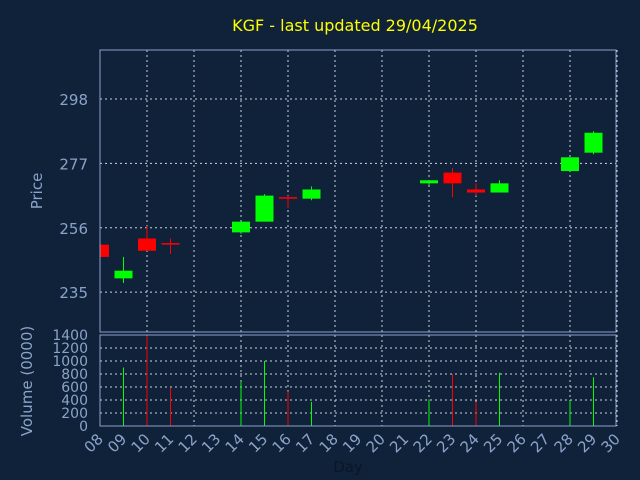 The image size is (640, 480). I want to click on price-axis-label: Price, so click(37, 191).